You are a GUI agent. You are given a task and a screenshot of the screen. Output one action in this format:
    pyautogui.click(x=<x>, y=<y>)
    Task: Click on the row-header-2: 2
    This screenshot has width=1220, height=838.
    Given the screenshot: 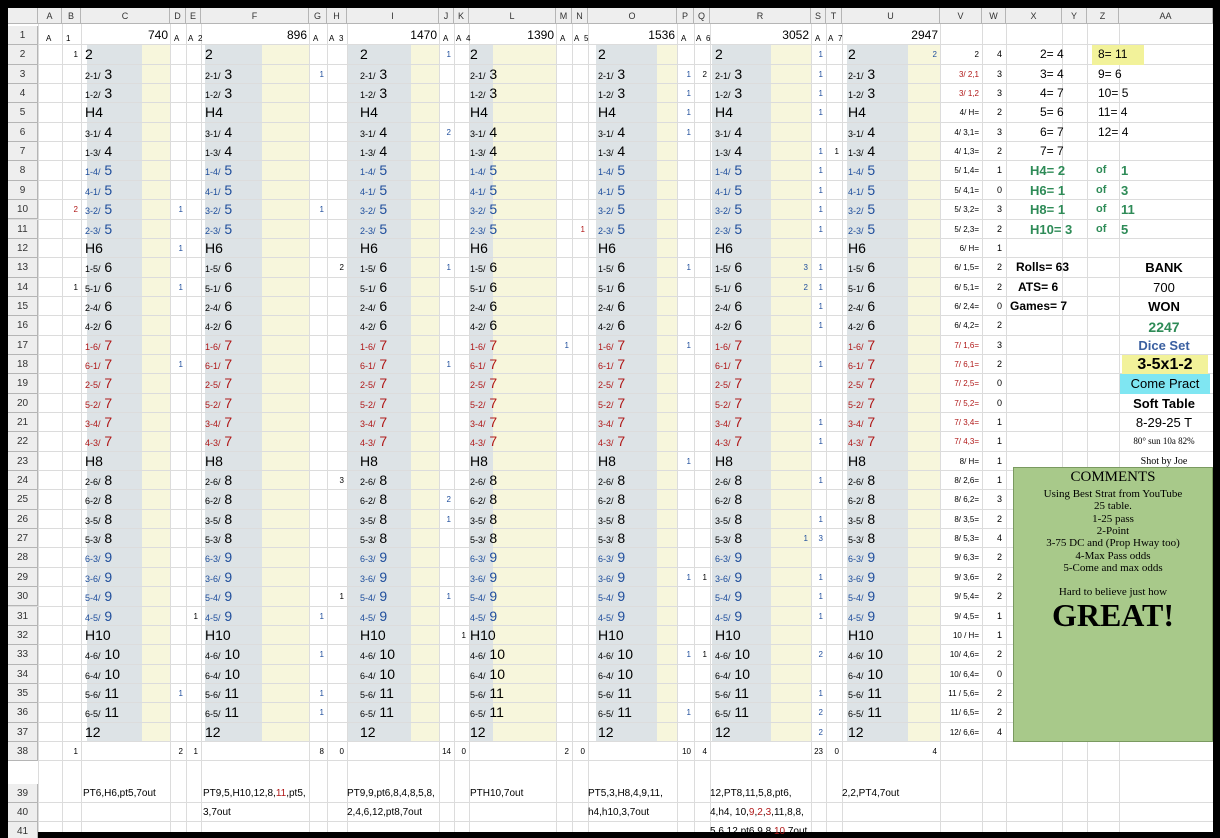 What is the action you would take?
    pyautogui.click(x=23, y=55)
    